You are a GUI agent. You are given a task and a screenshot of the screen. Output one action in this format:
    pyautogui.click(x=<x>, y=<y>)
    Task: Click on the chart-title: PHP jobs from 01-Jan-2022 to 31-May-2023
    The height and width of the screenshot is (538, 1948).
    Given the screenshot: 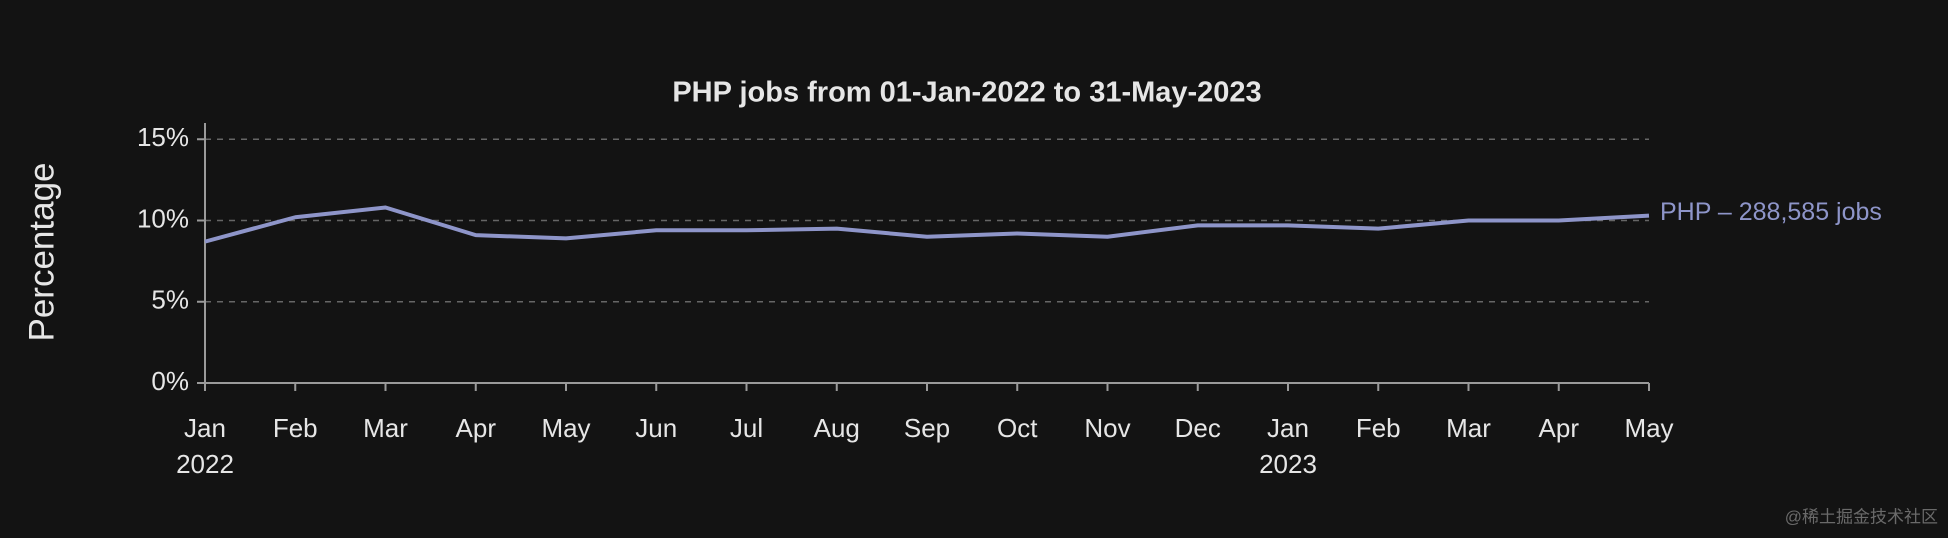 What is the action you would take?
    pyautogui.click(x=966, y=93)
    